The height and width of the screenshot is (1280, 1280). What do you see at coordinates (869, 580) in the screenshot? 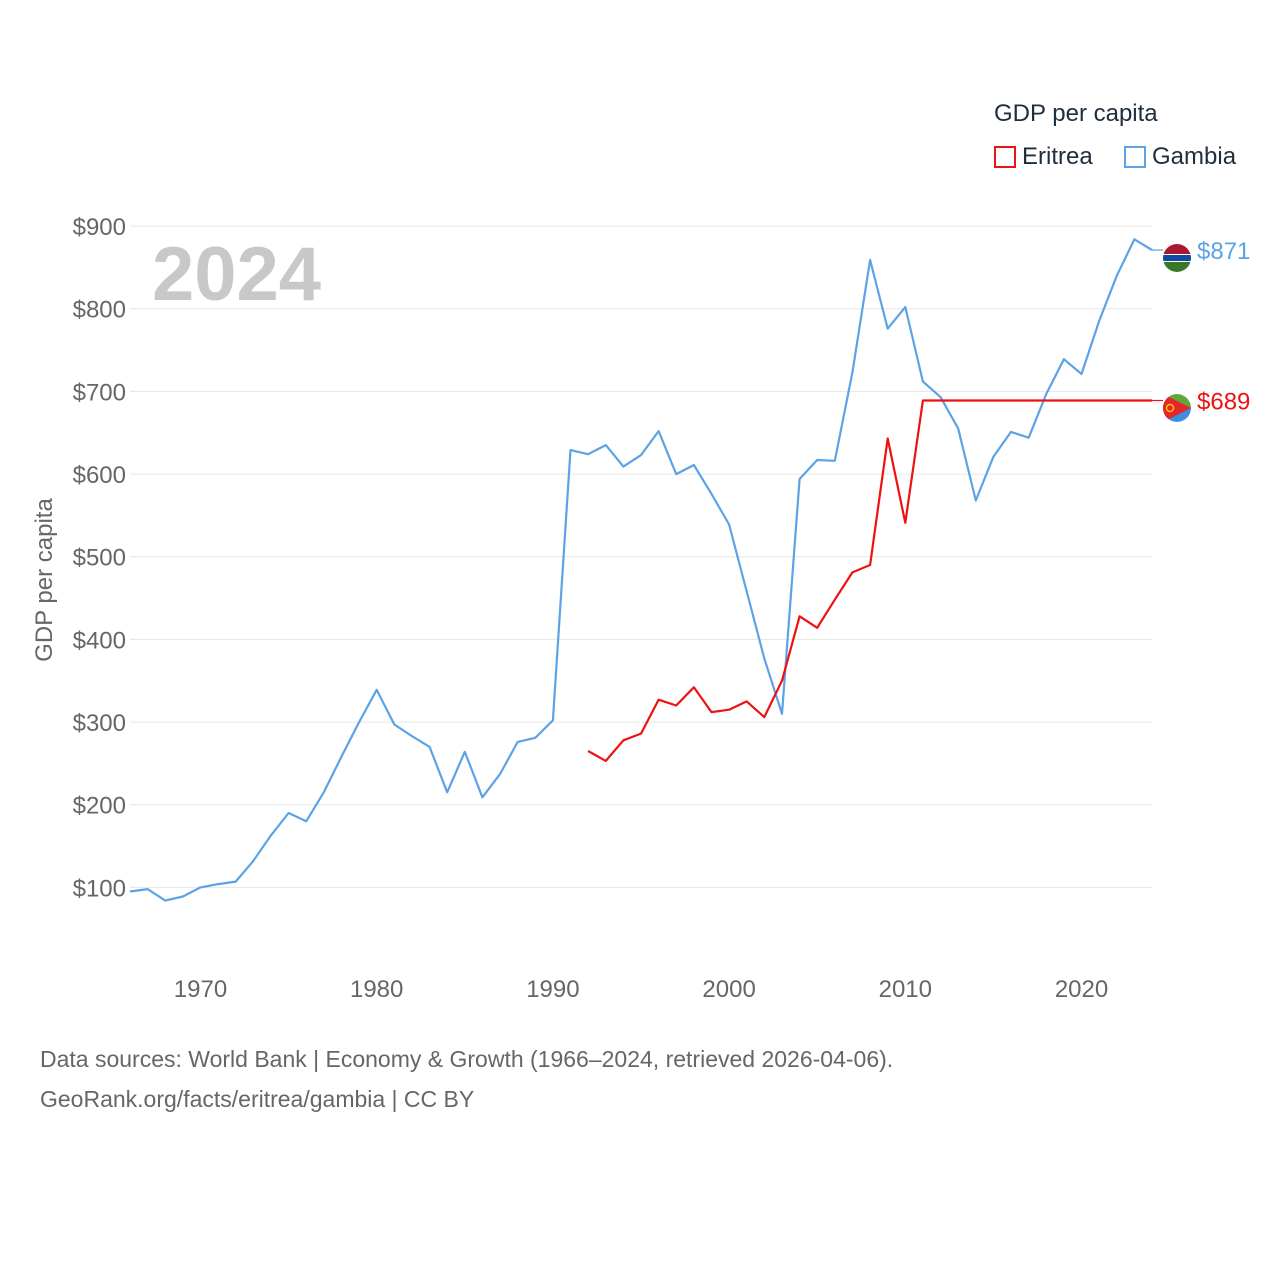
I see `series-line-eritrea` at bounding box center [869, 580].